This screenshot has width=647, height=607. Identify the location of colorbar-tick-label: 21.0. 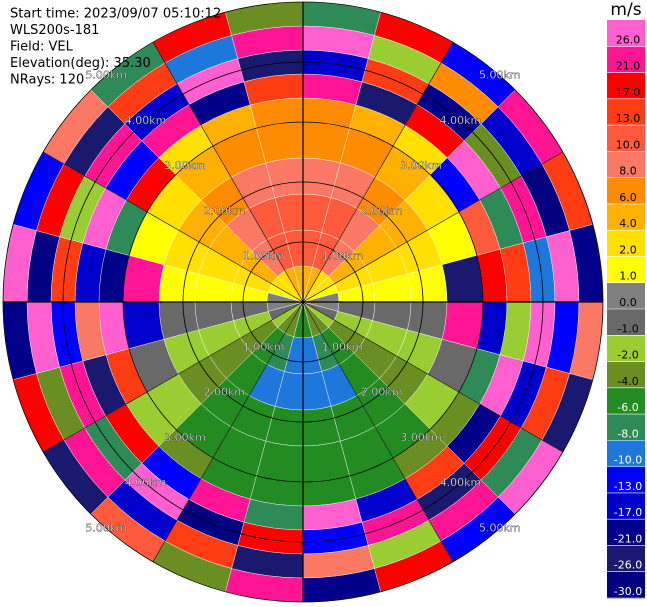
(628, 66).